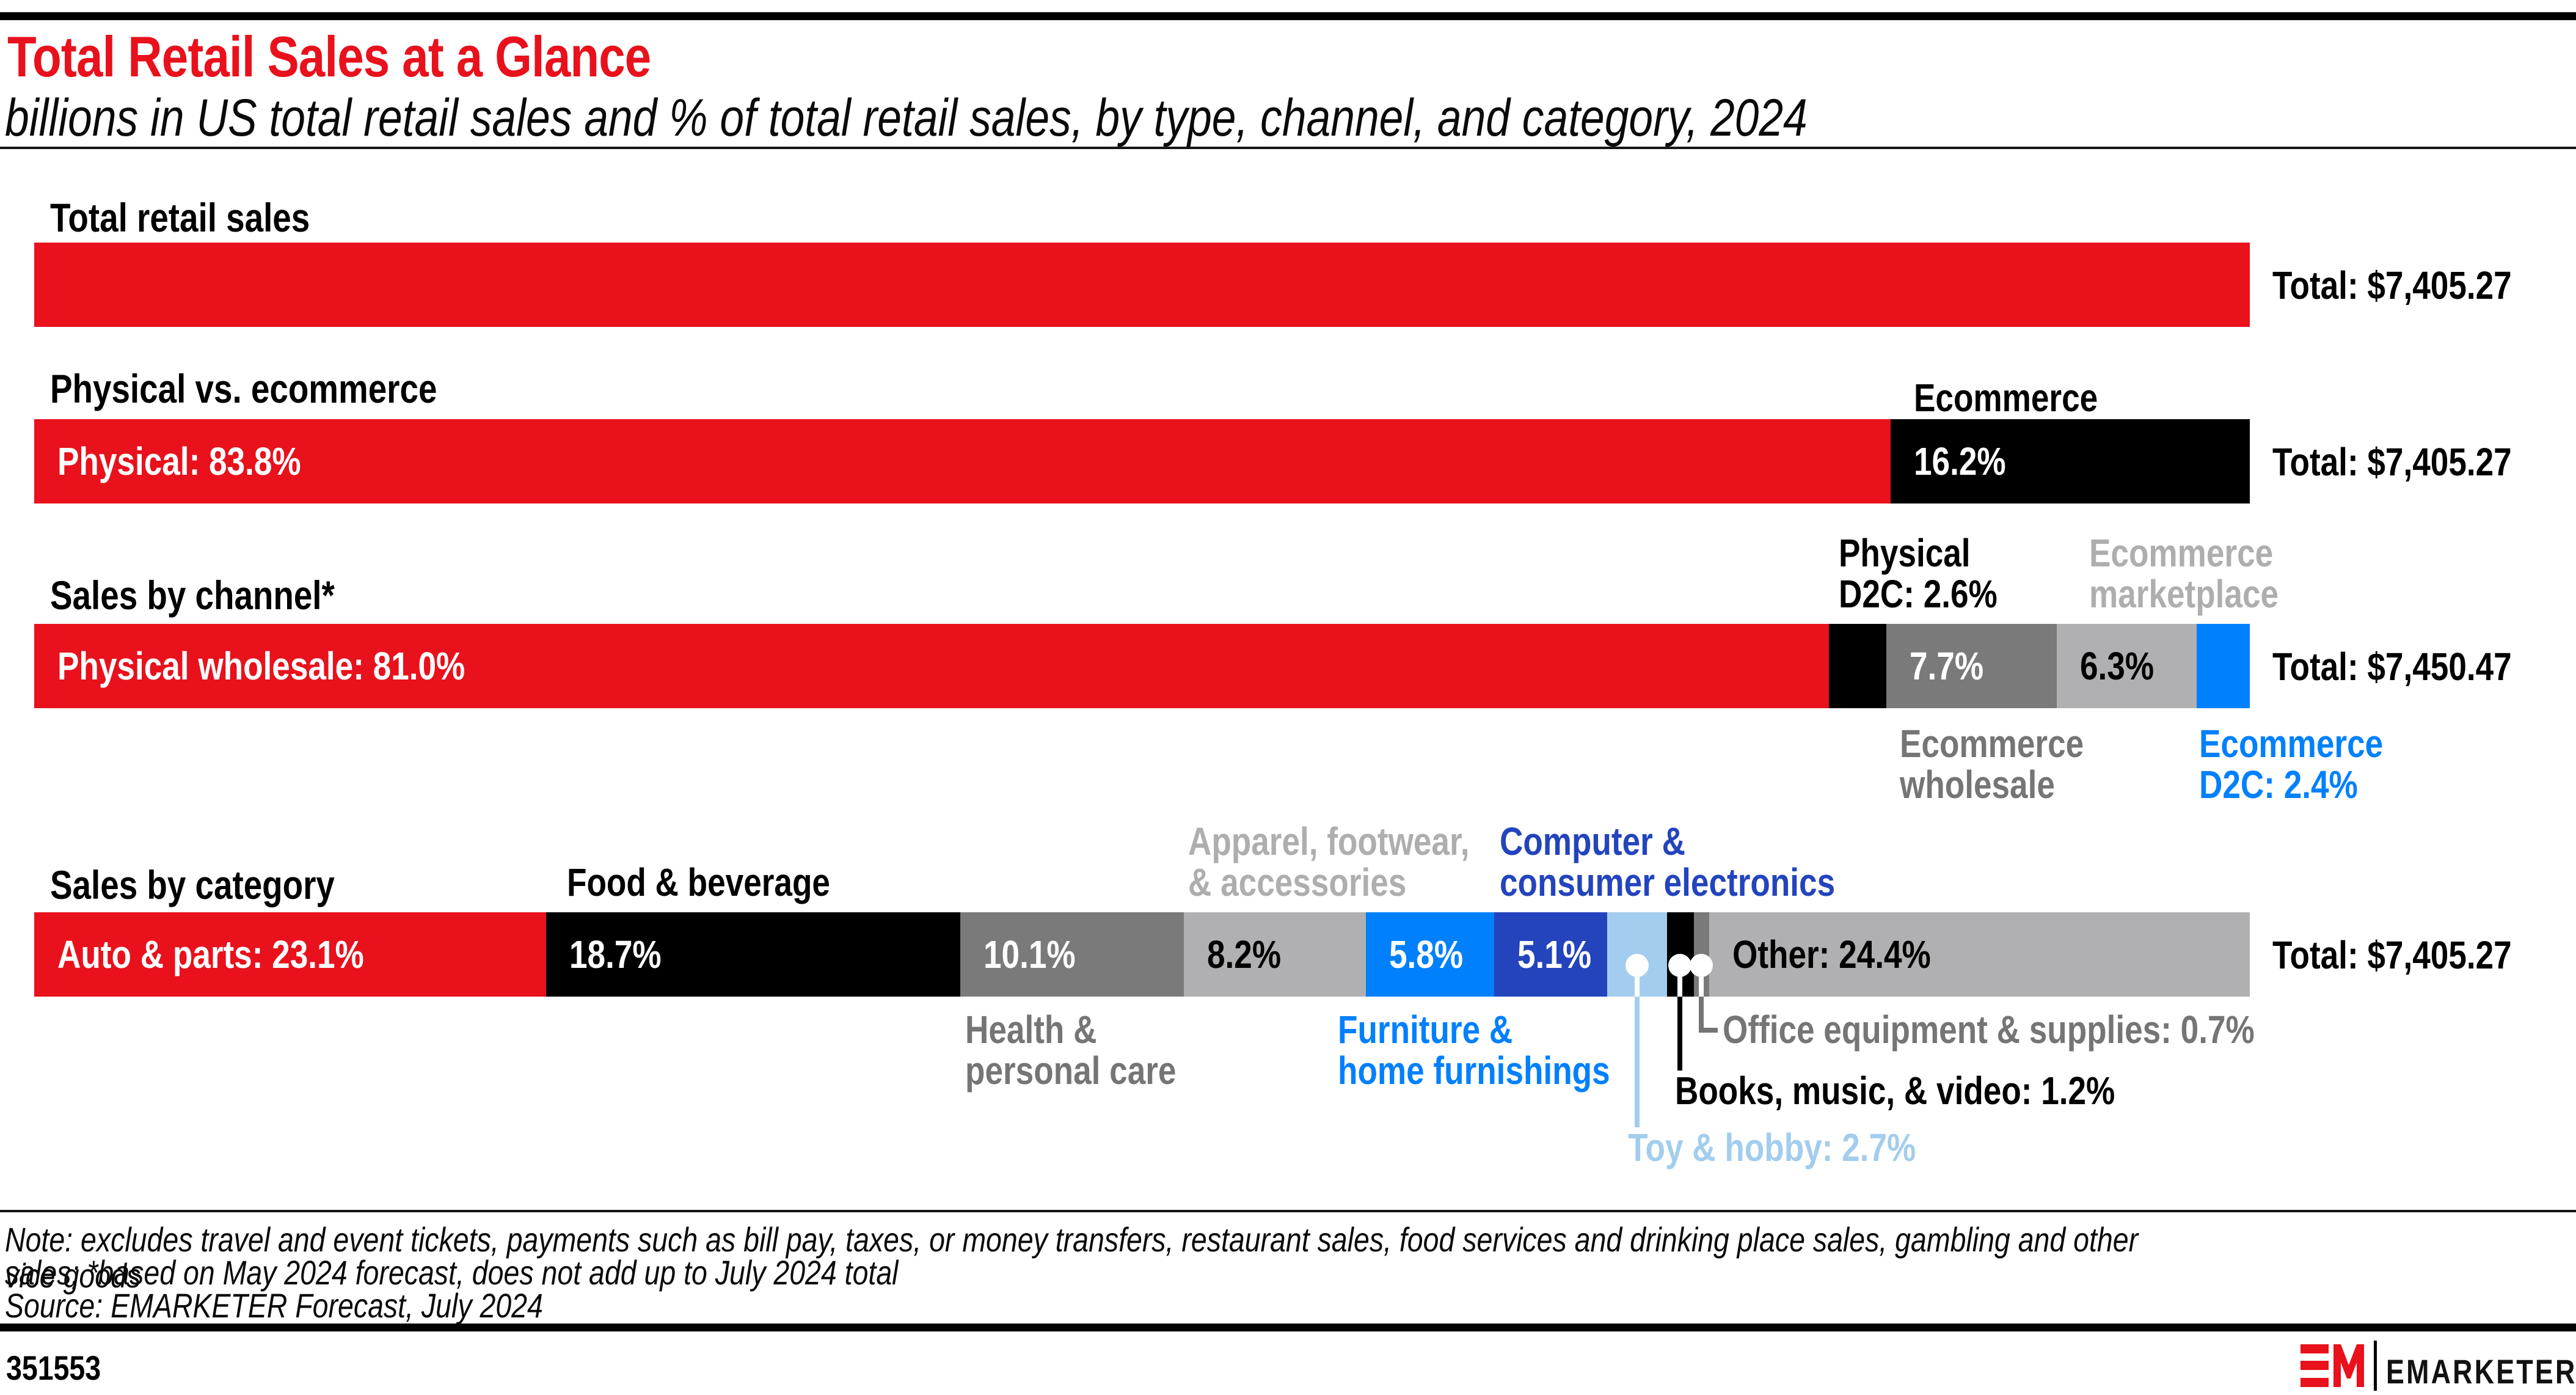 The image size is (2576, 1395). I want to click on bar-physical-vs-ecommerce: Physical: 83.8% 16.2%, so click(1142, 461).